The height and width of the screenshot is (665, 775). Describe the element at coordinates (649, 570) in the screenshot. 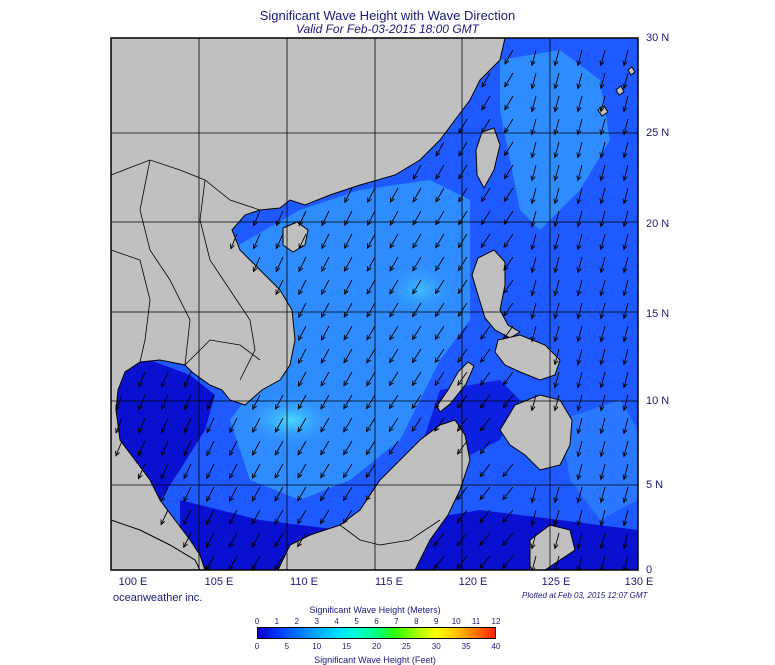

I see `lat-label-0: 0` at that location.